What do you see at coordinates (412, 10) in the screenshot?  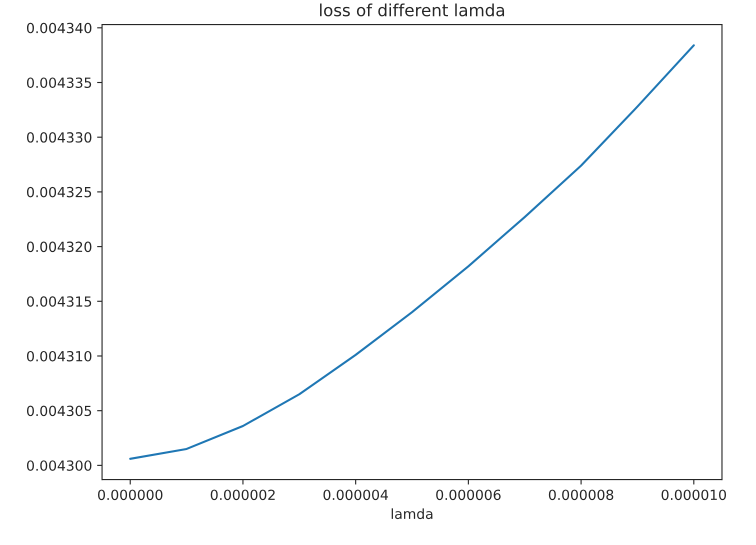 I see `chart-title: loss of different lamda` at bounding box center [412, 10].